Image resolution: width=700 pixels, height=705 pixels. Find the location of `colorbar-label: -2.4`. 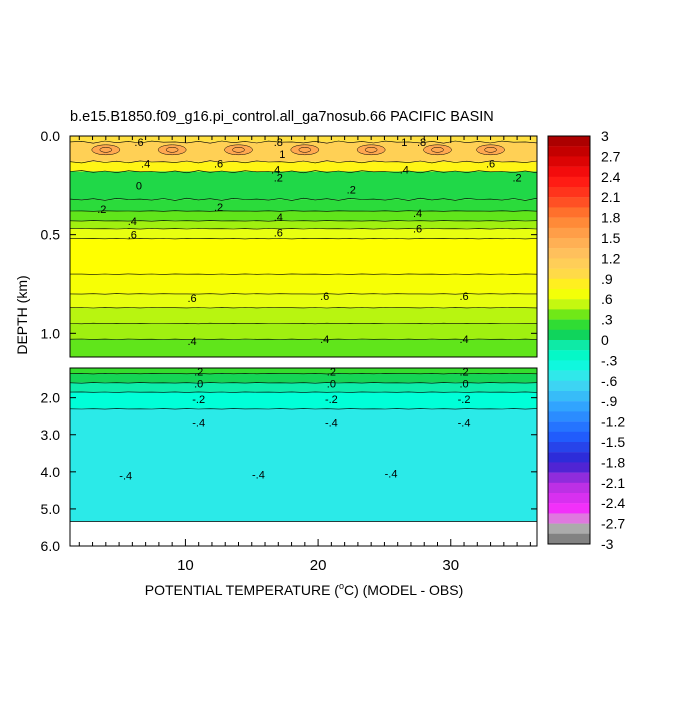

colorbar-label: -2.4 is located at coordinates (613, 503).